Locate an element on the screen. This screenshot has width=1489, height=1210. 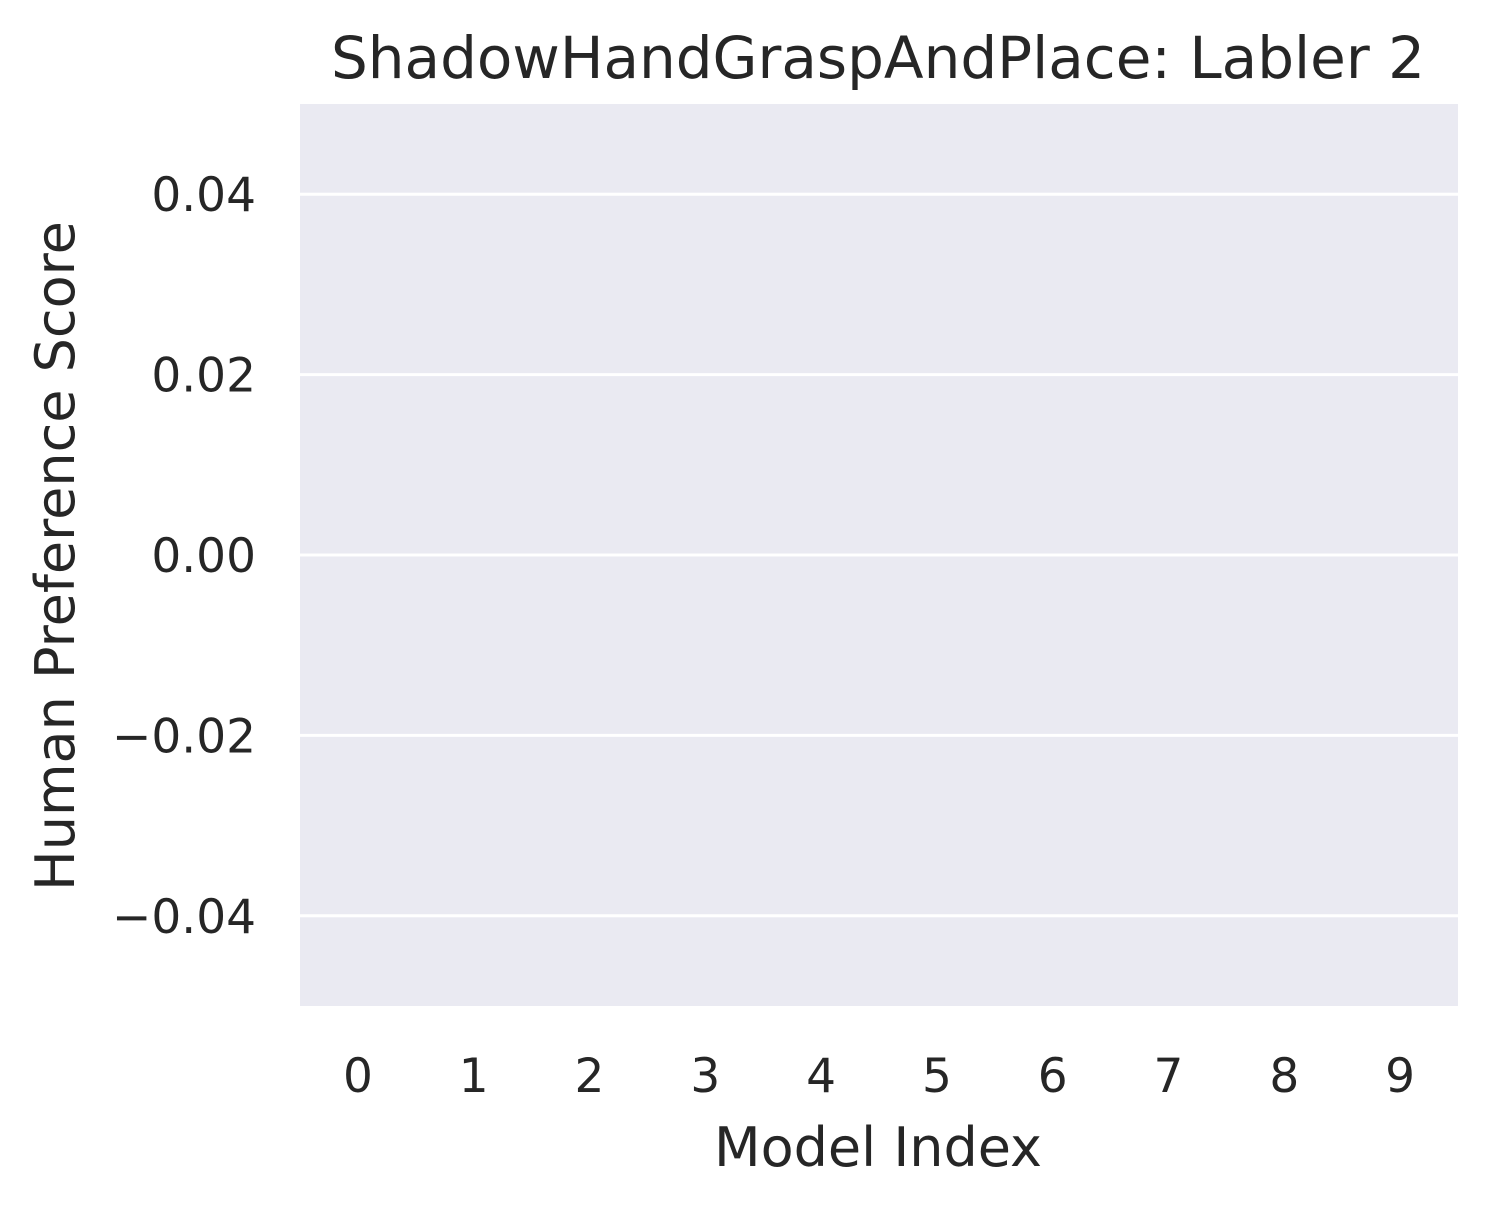
x-tick-labels: 0 1 2 3 4 5 6 7 8 9 is located at coordinates (879, 1076).